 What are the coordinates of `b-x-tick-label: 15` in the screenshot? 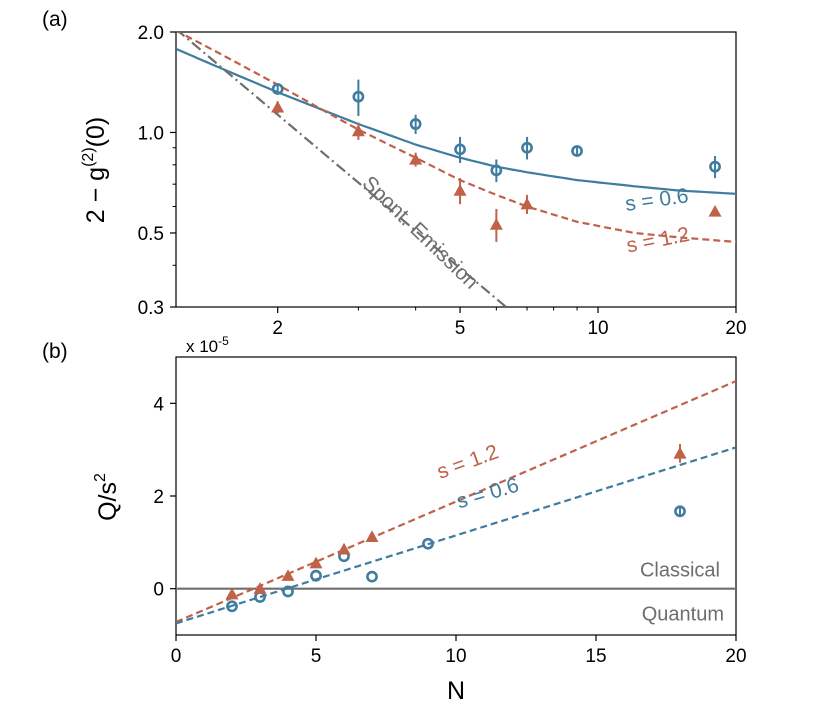 It's located at (595, 656).